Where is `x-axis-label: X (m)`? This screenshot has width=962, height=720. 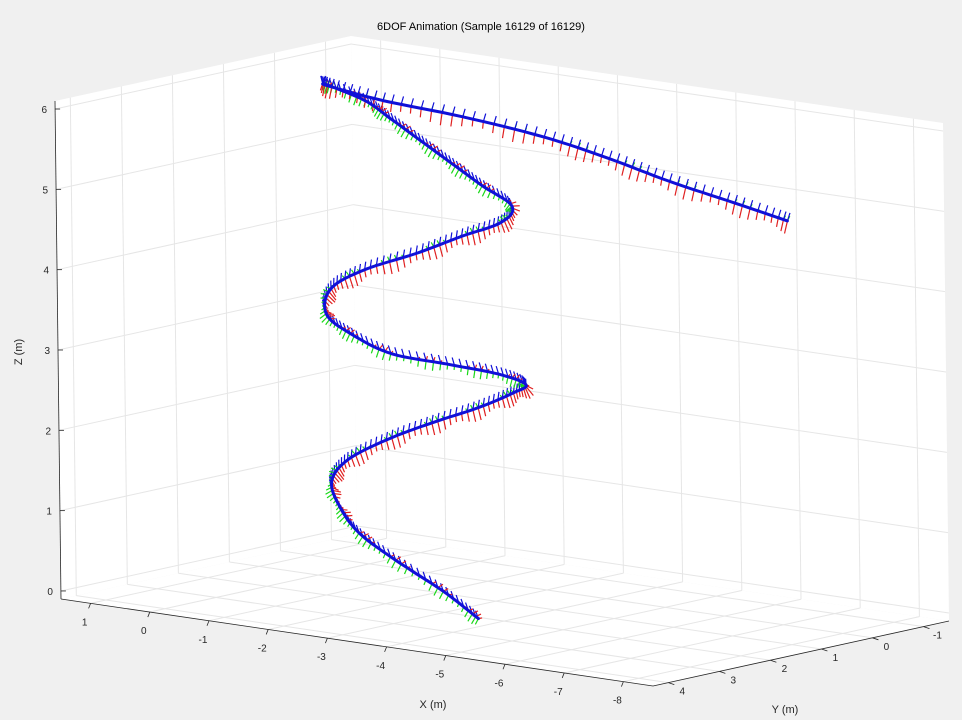
x-axis-label: X (m) is located at coordinates (433, 705).